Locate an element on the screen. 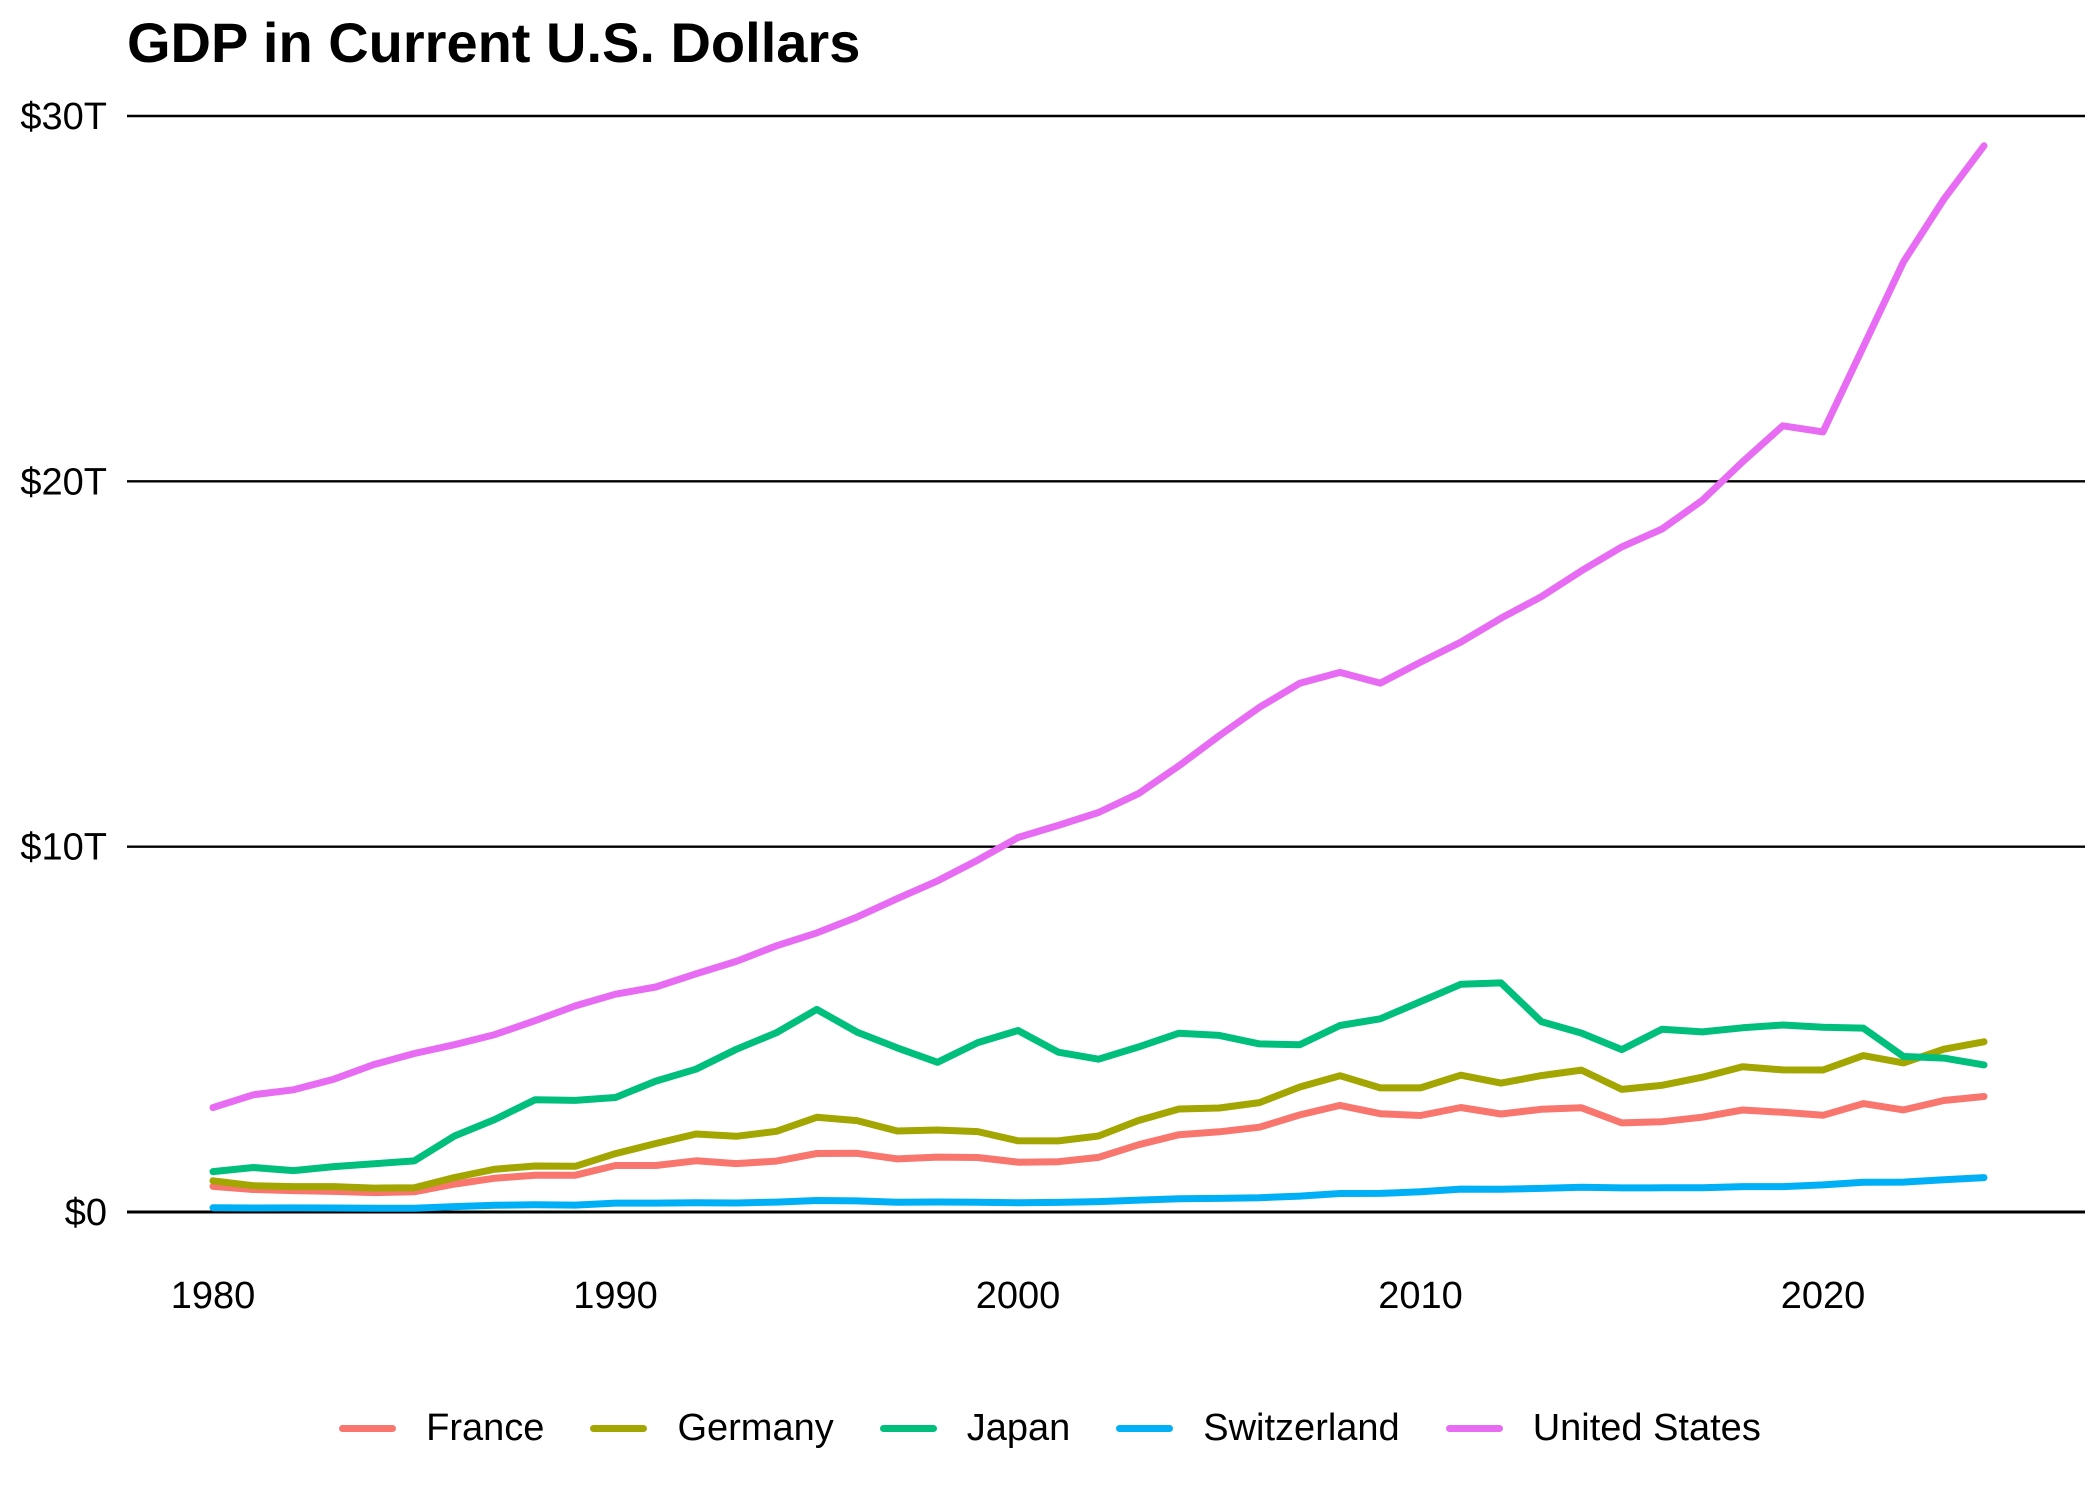 Image resolution: width=2100 pixels, height=1500 pixels. series-line-germany is located at coordinates (1098, 1115).